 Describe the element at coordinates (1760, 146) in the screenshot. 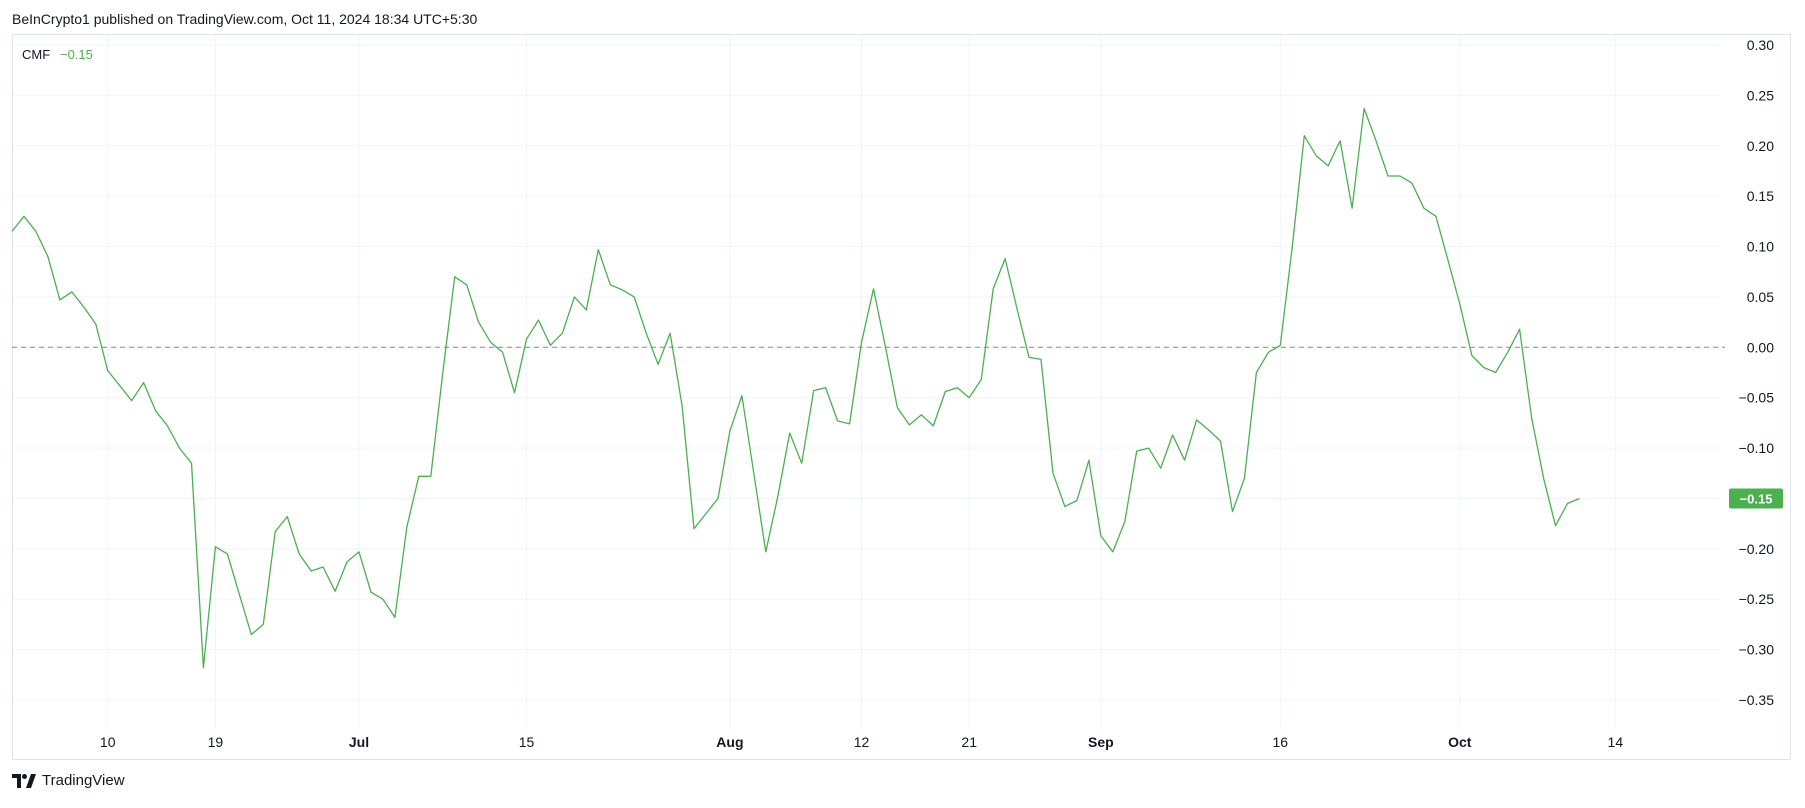

I see `y-tick-label: 0.20` at that location.